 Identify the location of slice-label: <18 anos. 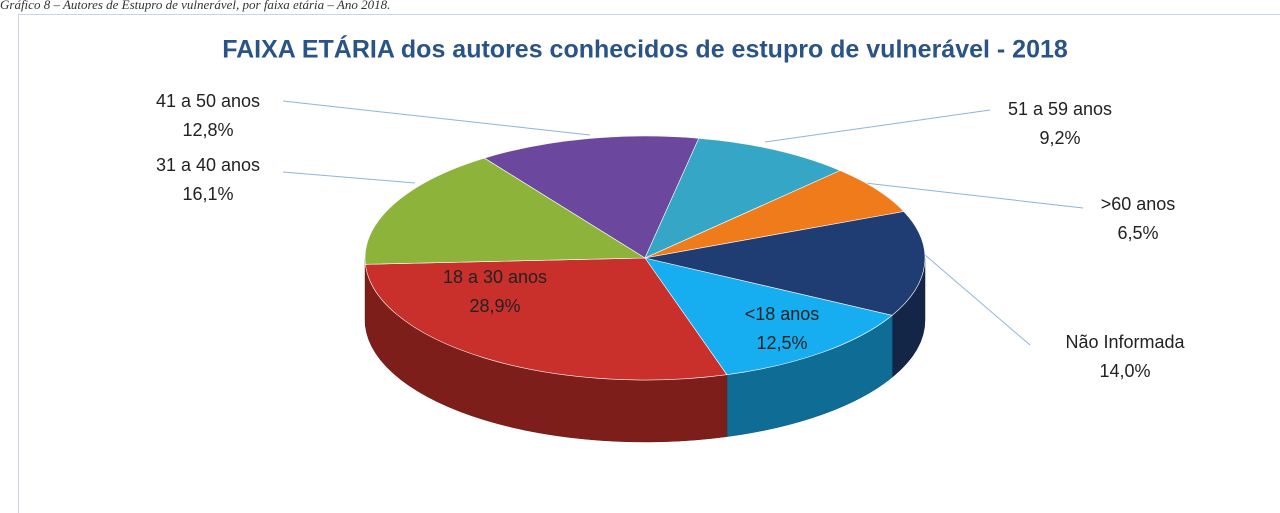
(782, 314).